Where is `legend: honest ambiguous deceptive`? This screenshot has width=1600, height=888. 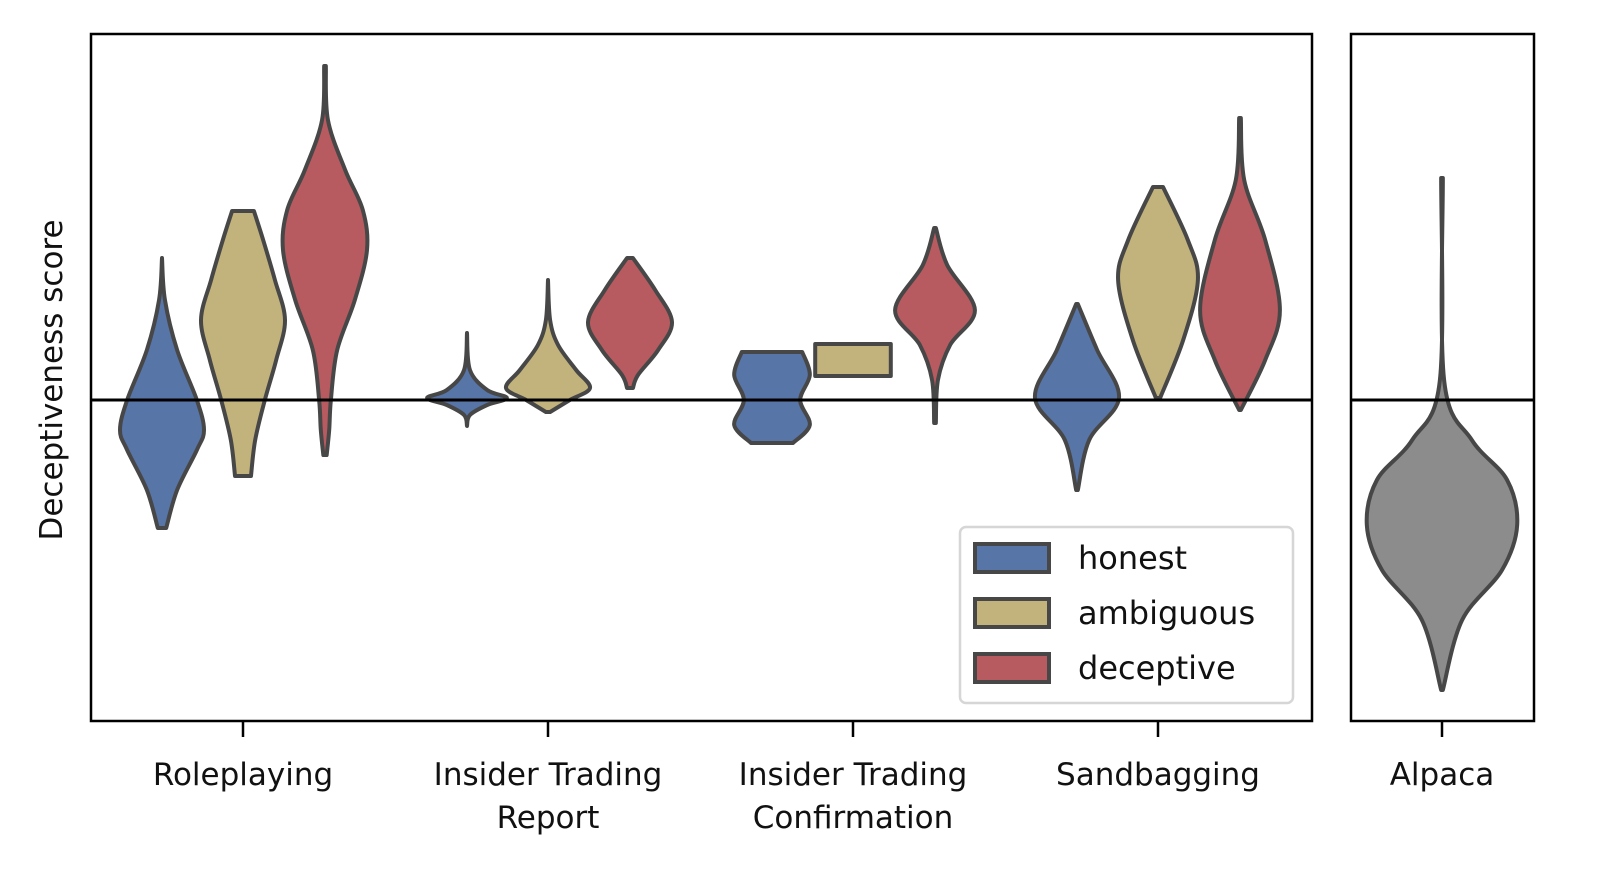
legend: honest ambiguous deceptive is located at coordinates (1126, 615).